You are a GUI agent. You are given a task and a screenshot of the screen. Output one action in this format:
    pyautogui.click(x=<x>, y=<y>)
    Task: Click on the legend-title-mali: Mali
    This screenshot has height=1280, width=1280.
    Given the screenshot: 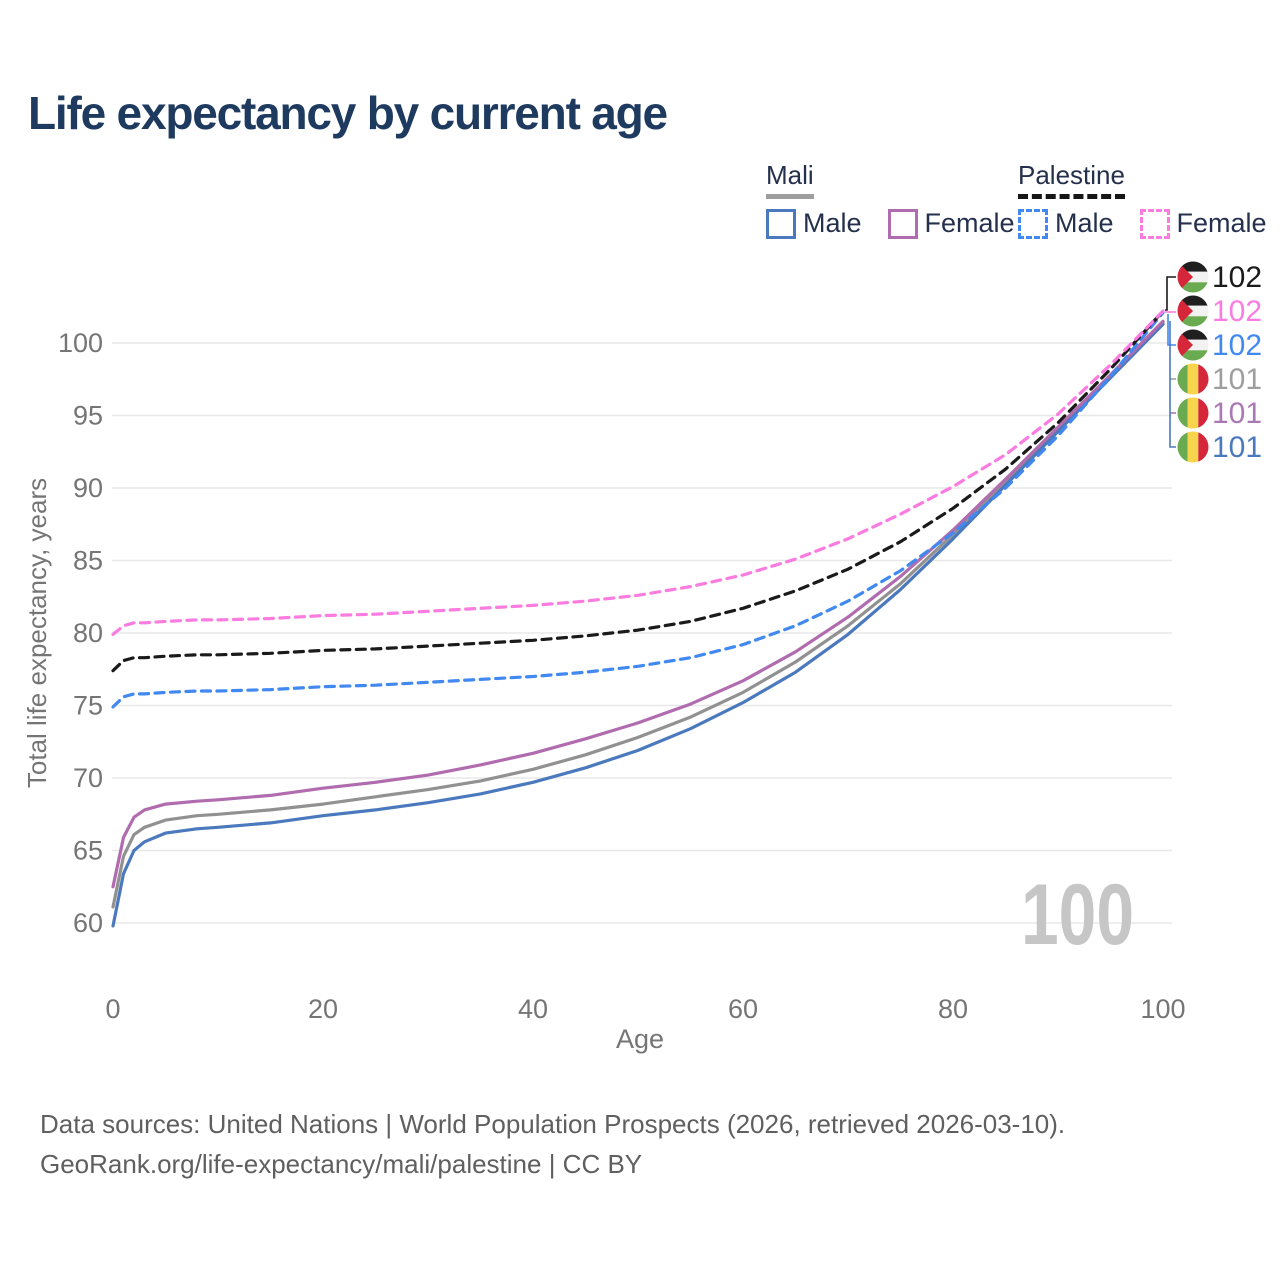 What is the action you would take?
    pyautogui.click(x=790, y=179)
    